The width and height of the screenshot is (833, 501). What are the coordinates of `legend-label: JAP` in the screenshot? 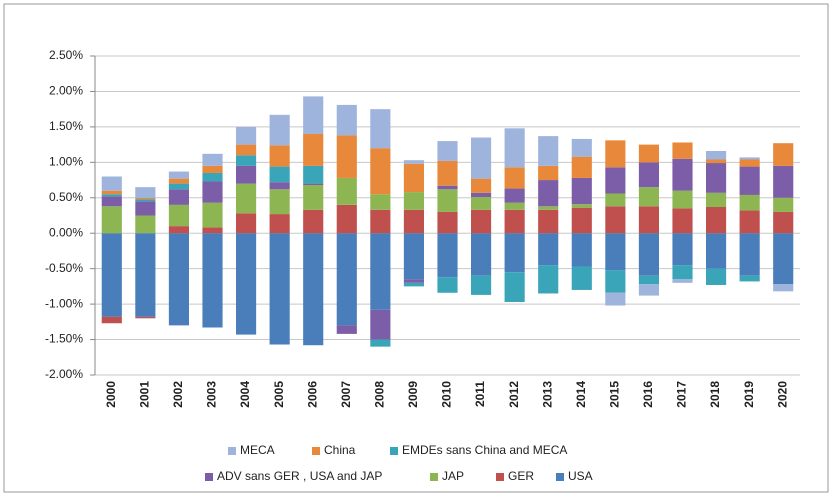 It's located at (453, 476).